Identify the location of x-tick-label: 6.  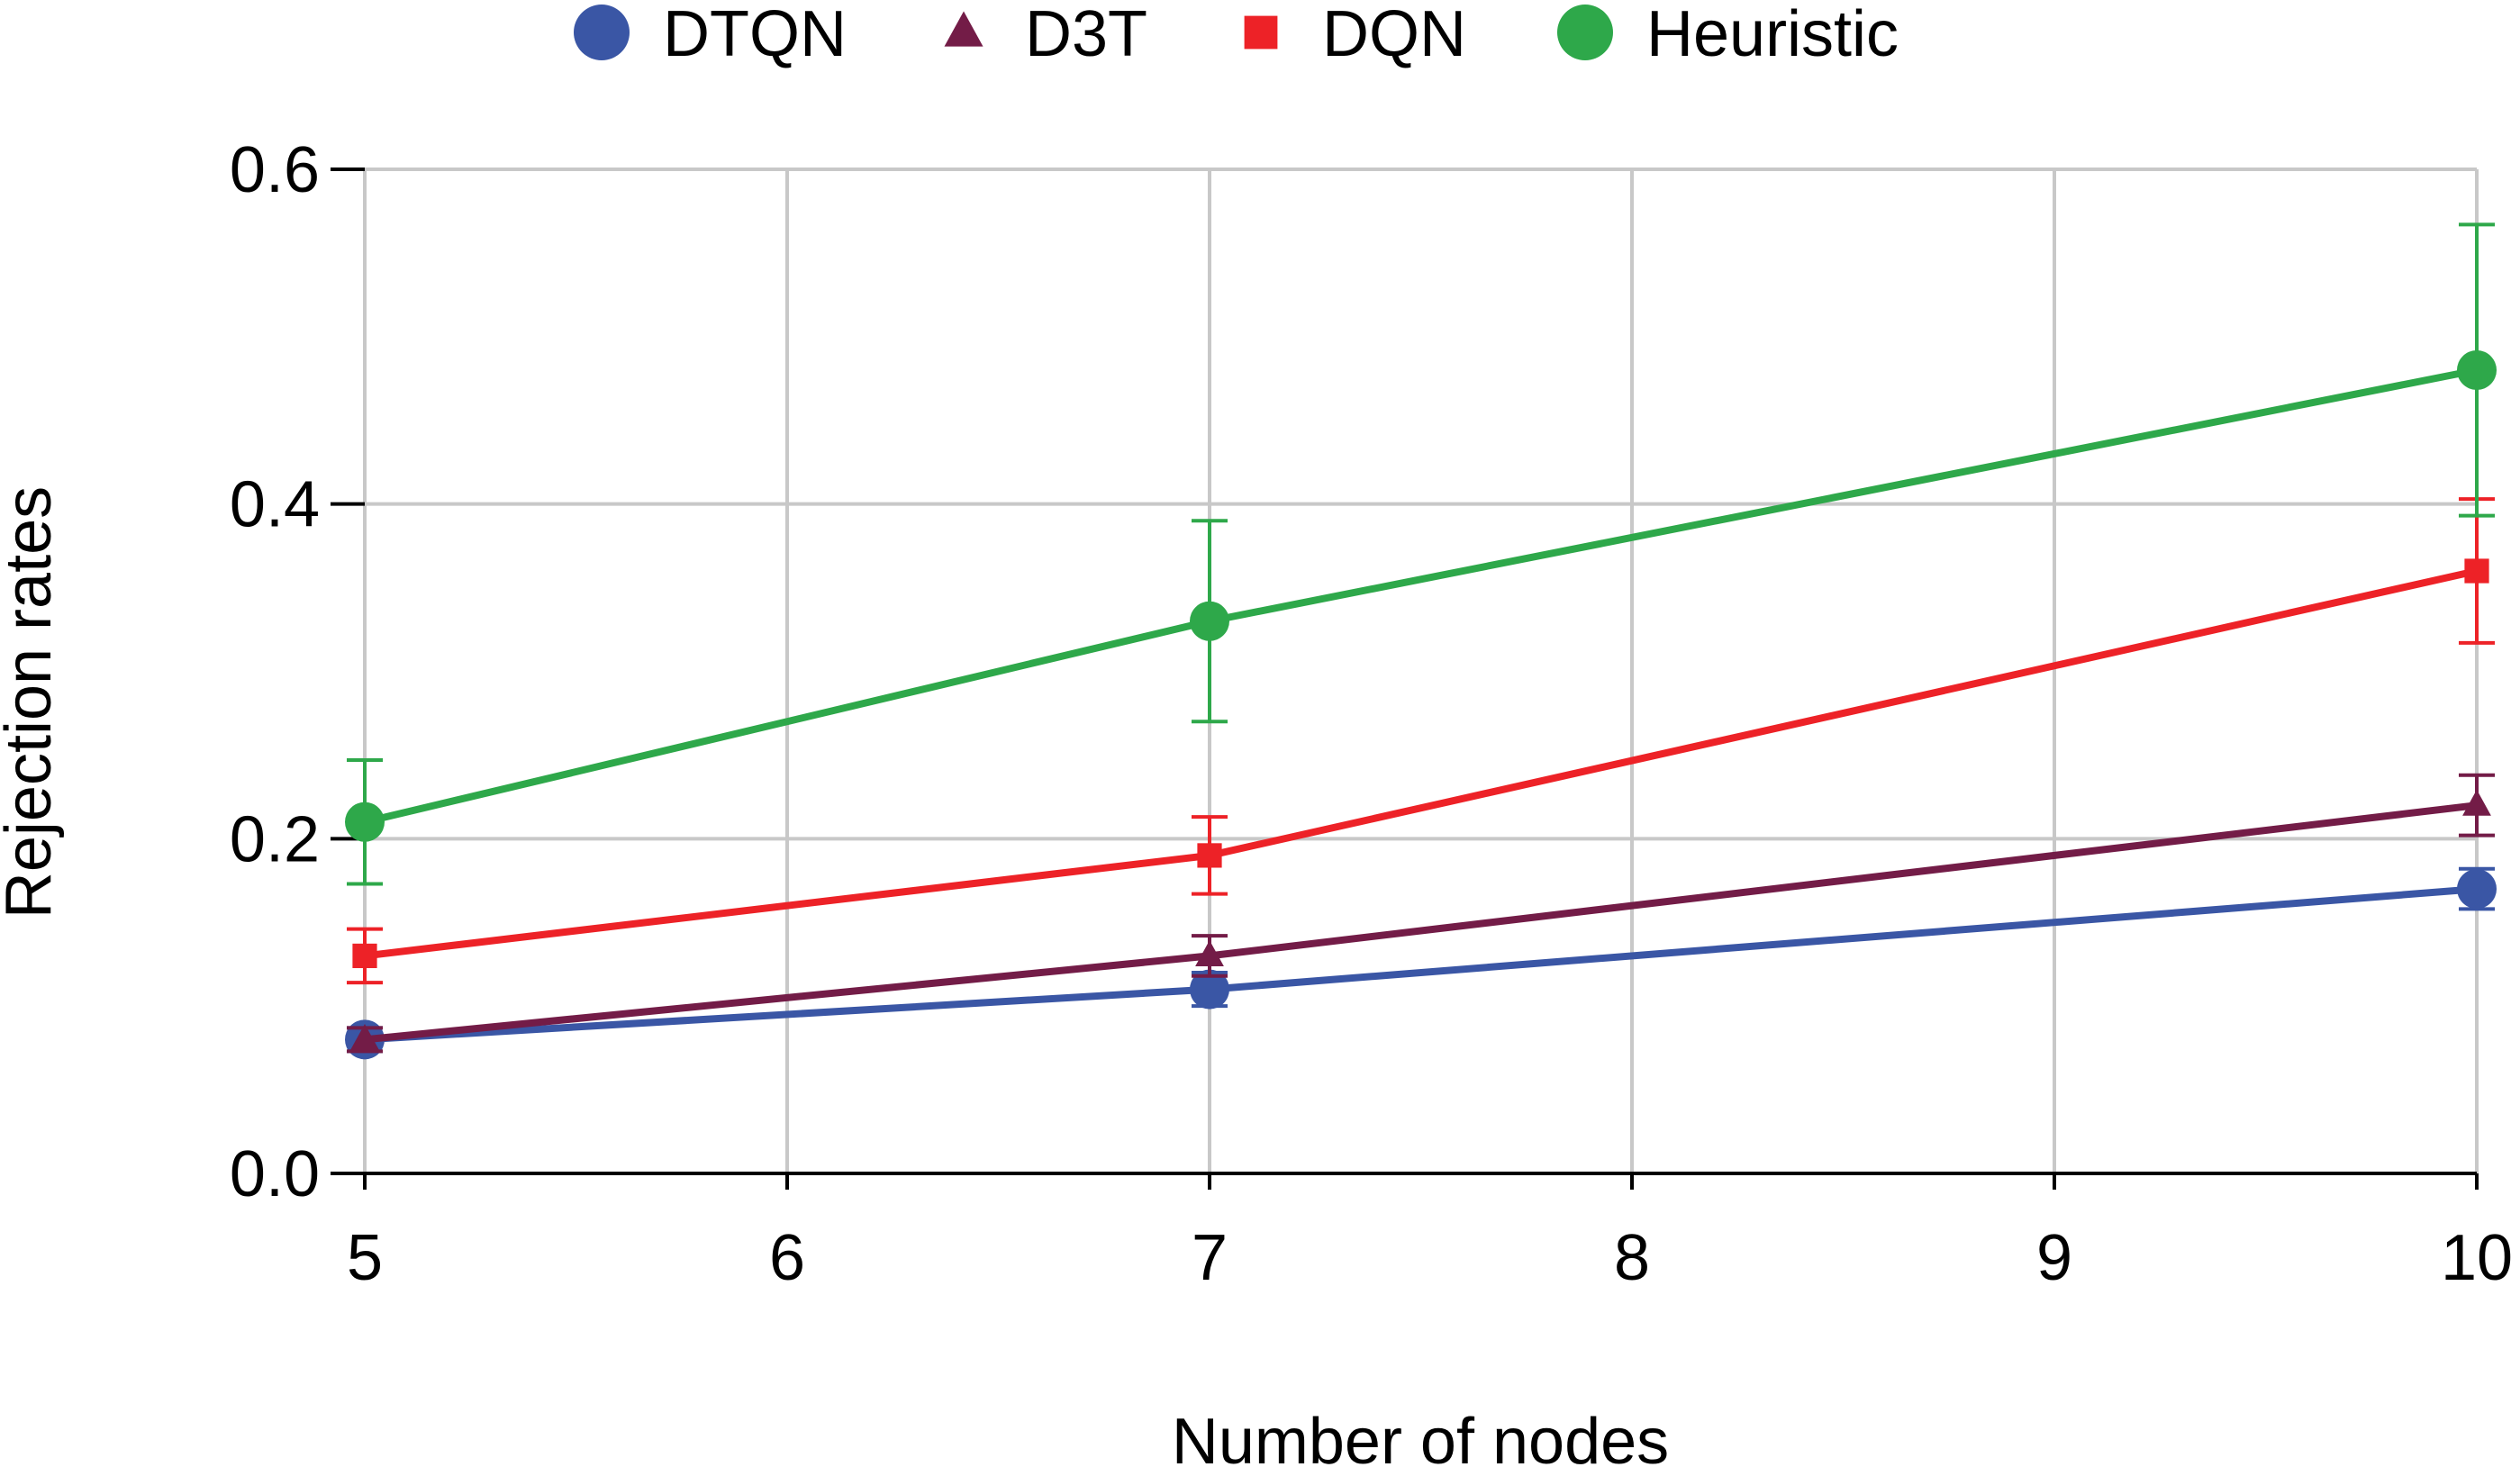
(787, 1258).